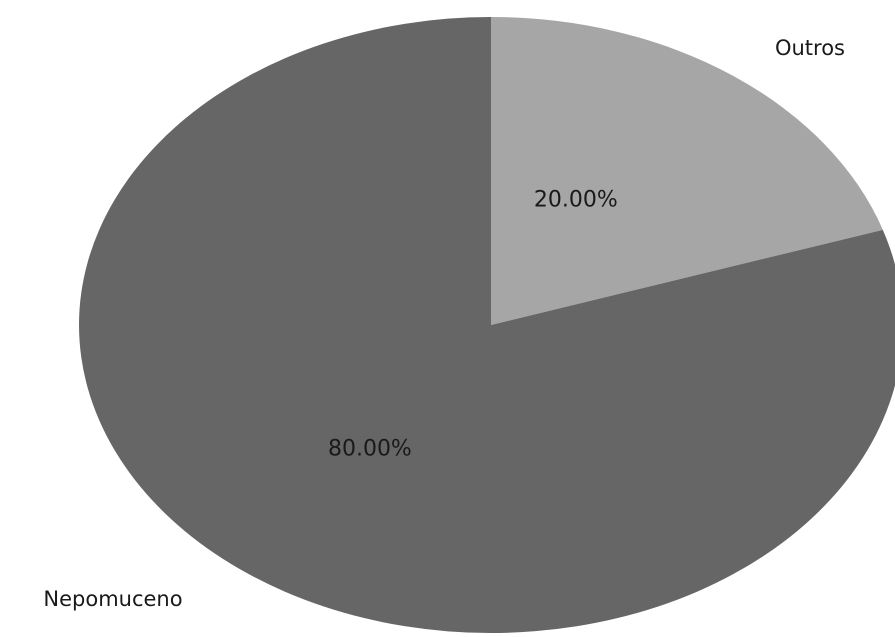 Image resolution: width=895 pixels, height=637 pixels. What do you see at coordinates (810, 48) in the screenshot?
I see `category-label-outros: Outros` at bounding box center [810, 48].